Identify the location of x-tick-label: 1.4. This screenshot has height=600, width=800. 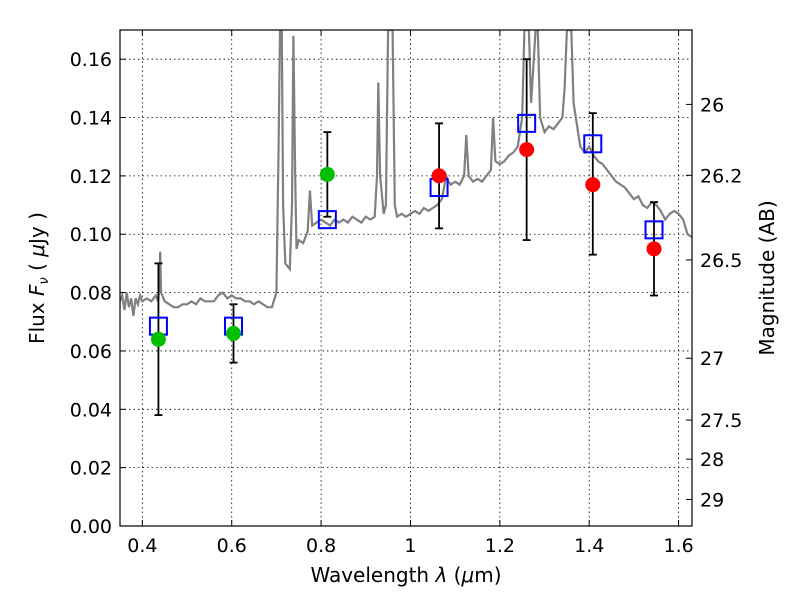
(589, 546).